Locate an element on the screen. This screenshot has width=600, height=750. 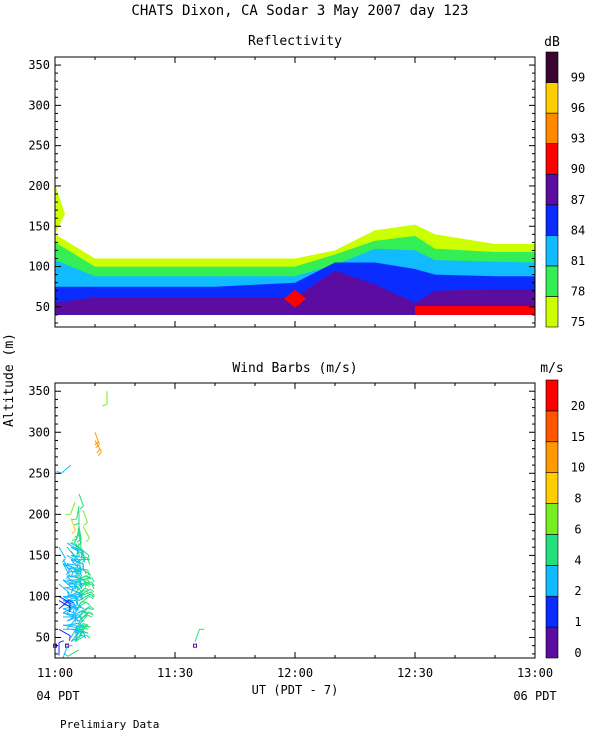
reflectivity-colorbar-label: 99 is located at coordinates (578, 78).